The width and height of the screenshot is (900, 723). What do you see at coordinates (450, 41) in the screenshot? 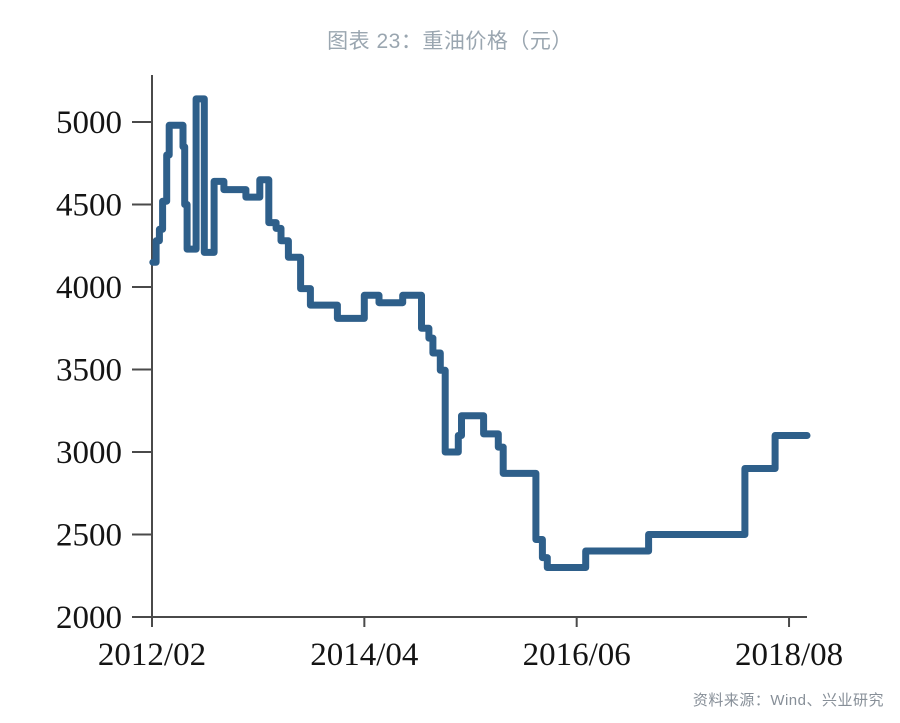
I see `chart-title: 图表 23：重油价格（元）` at bounding box center [450, 41].